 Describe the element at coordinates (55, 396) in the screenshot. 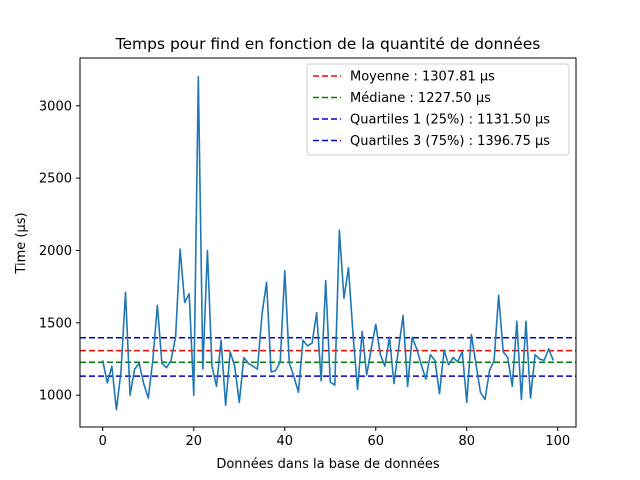

I see `y-tick-label: 1000` at that location.